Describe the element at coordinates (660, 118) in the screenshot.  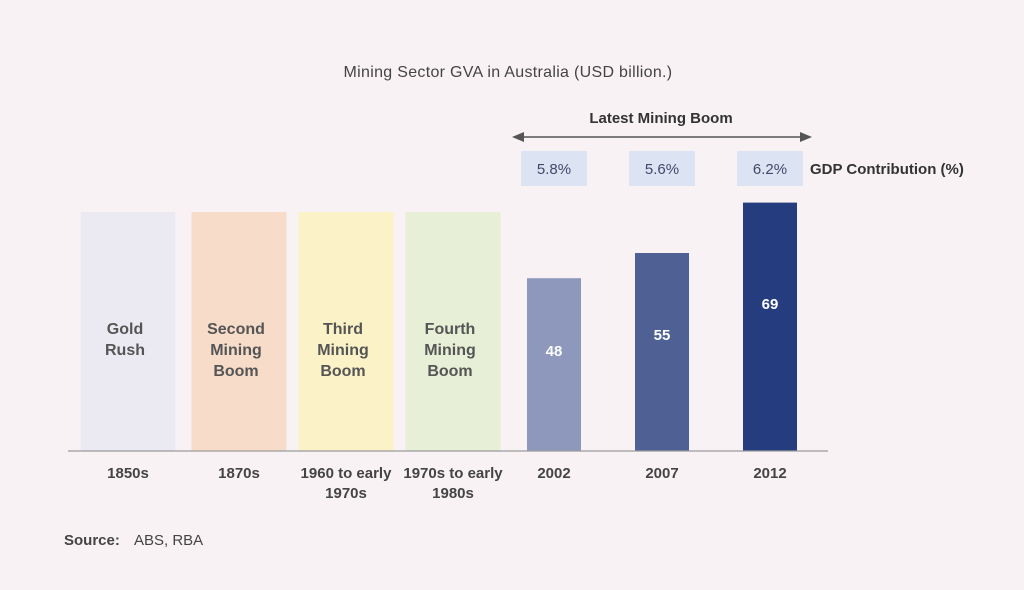
I see `boom-annotation: Latest Mining Boom` at that location.